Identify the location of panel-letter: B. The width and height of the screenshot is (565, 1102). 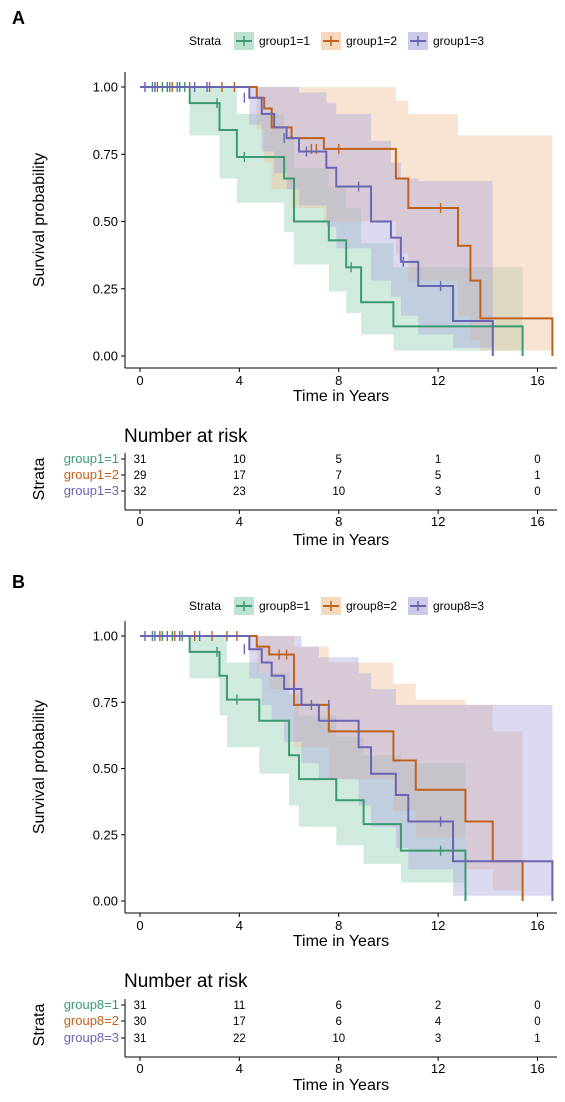
(18, 582).